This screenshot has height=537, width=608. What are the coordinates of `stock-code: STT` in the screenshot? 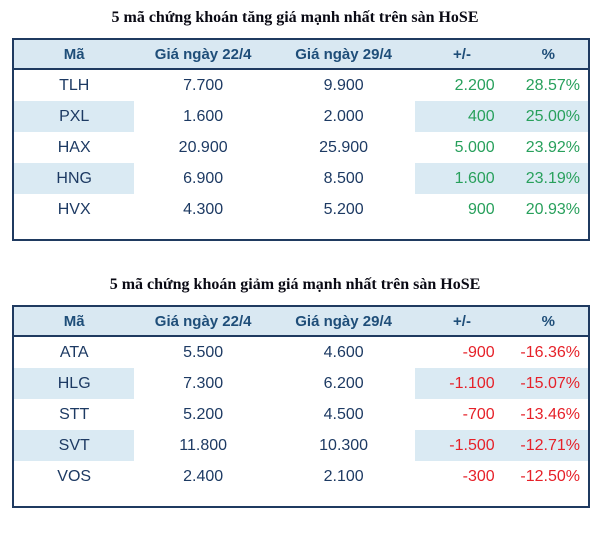 It's located at (74, 414).